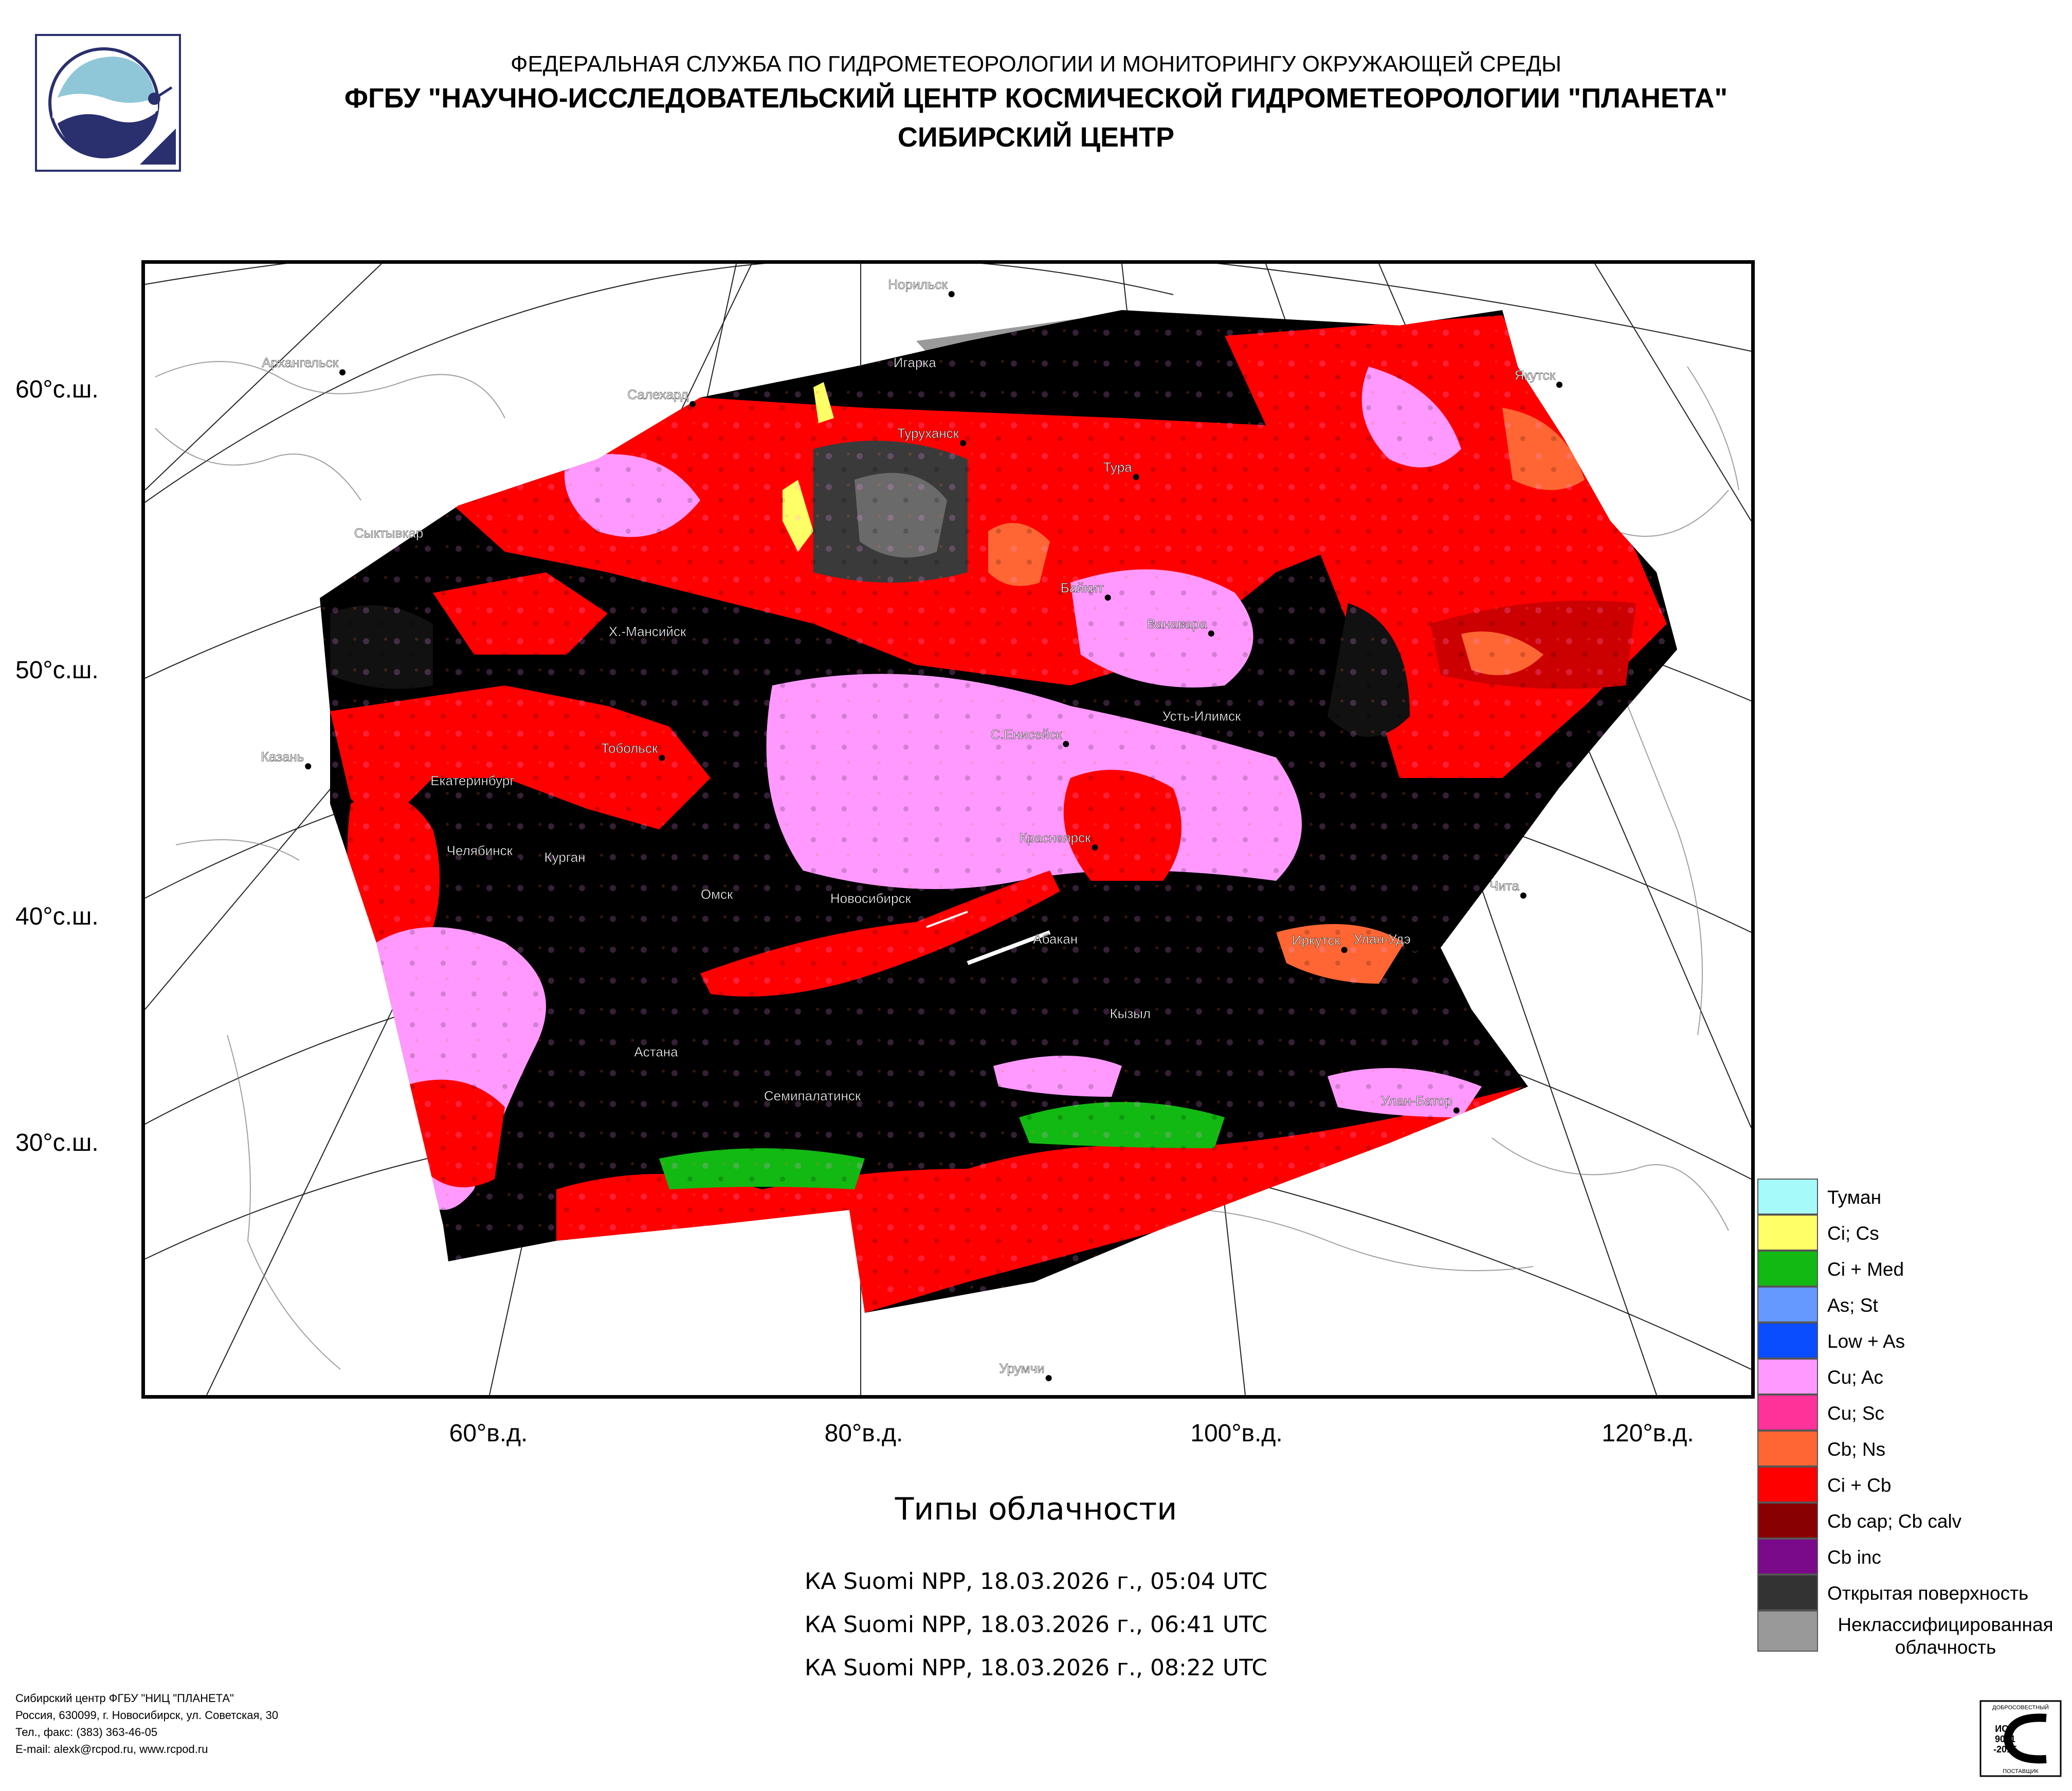 This screenshot has width=2072, height=1791. I want to click on city-marker: Екатеринбург, so click(476, 783).